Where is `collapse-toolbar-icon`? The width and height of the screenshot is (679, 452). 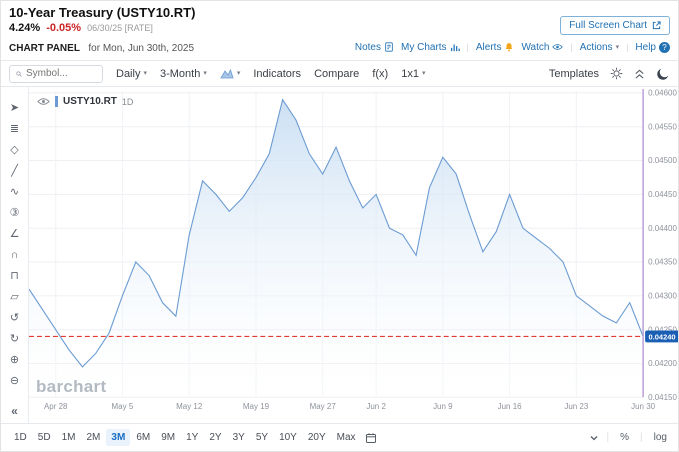
collapse-toolbar-icon is located at coordinates (639, 74).